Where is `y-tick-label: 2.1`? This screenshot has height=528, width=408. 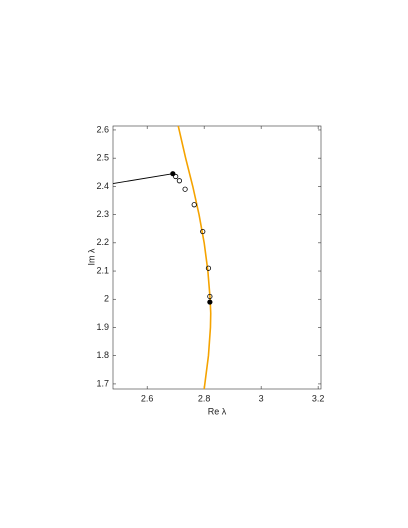
y-tick-label: 2.1 is located at coordinates (102, 270).